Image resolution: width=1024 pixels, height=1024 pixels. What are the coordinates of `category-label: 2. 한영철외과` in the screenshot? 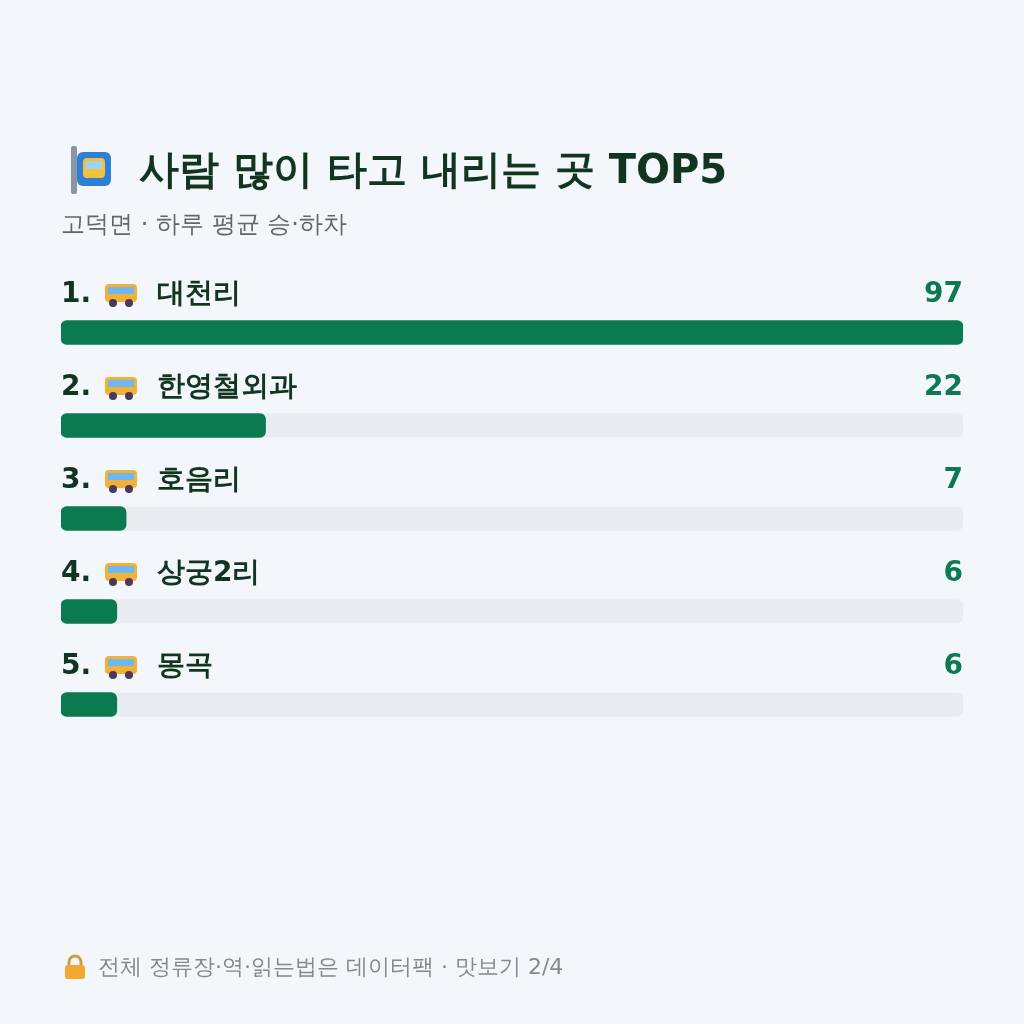 It's located at (179, 385).